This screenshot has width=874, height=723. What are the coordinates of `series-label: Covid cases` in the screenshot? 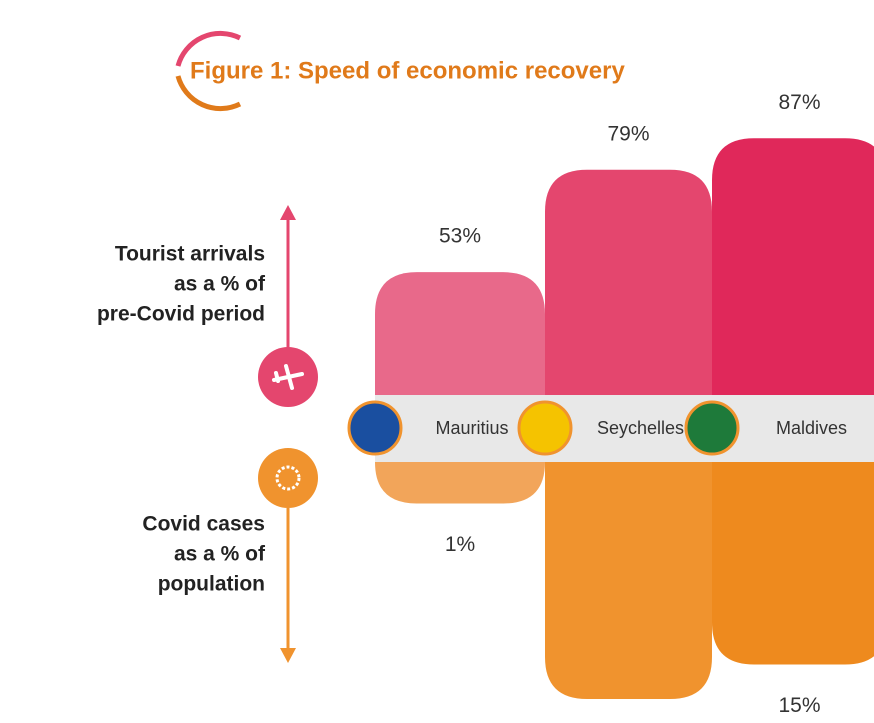 It's located at (203, 524).